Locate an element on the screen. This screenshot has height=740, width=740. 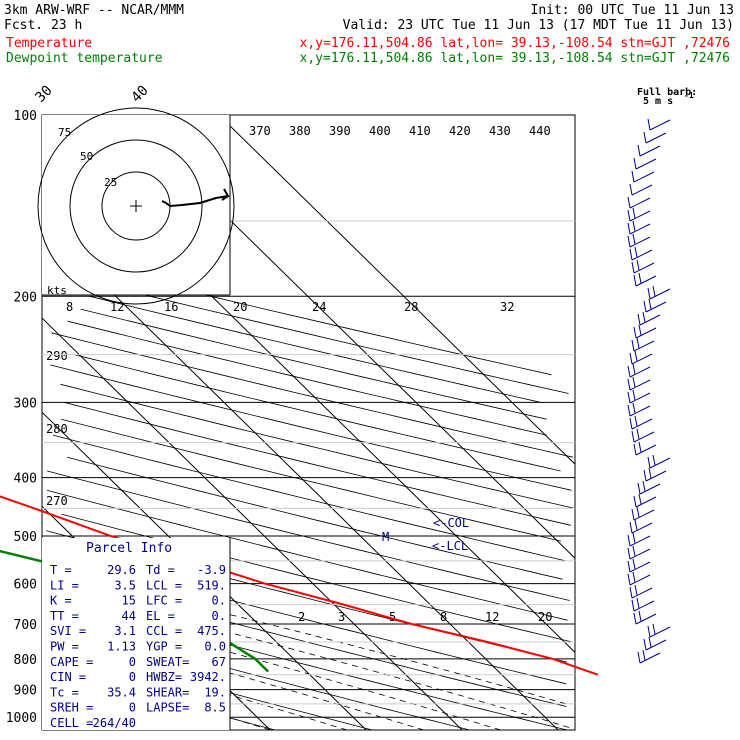
pressure-label: 100 is located at coordinates (25, 116).